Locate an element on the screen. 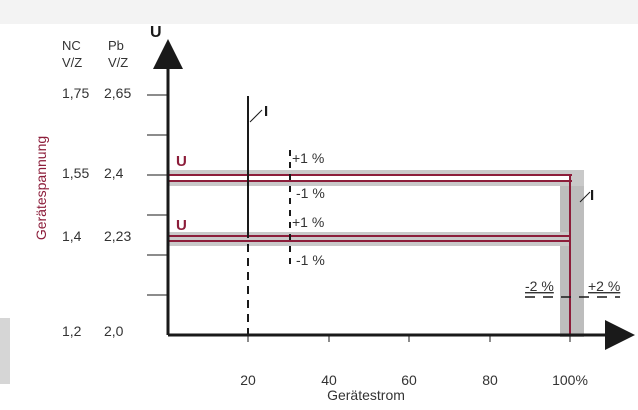 This screenshot has height=410, width=638. pb-header-line2: V/Z is located at coordinates (118, 62).